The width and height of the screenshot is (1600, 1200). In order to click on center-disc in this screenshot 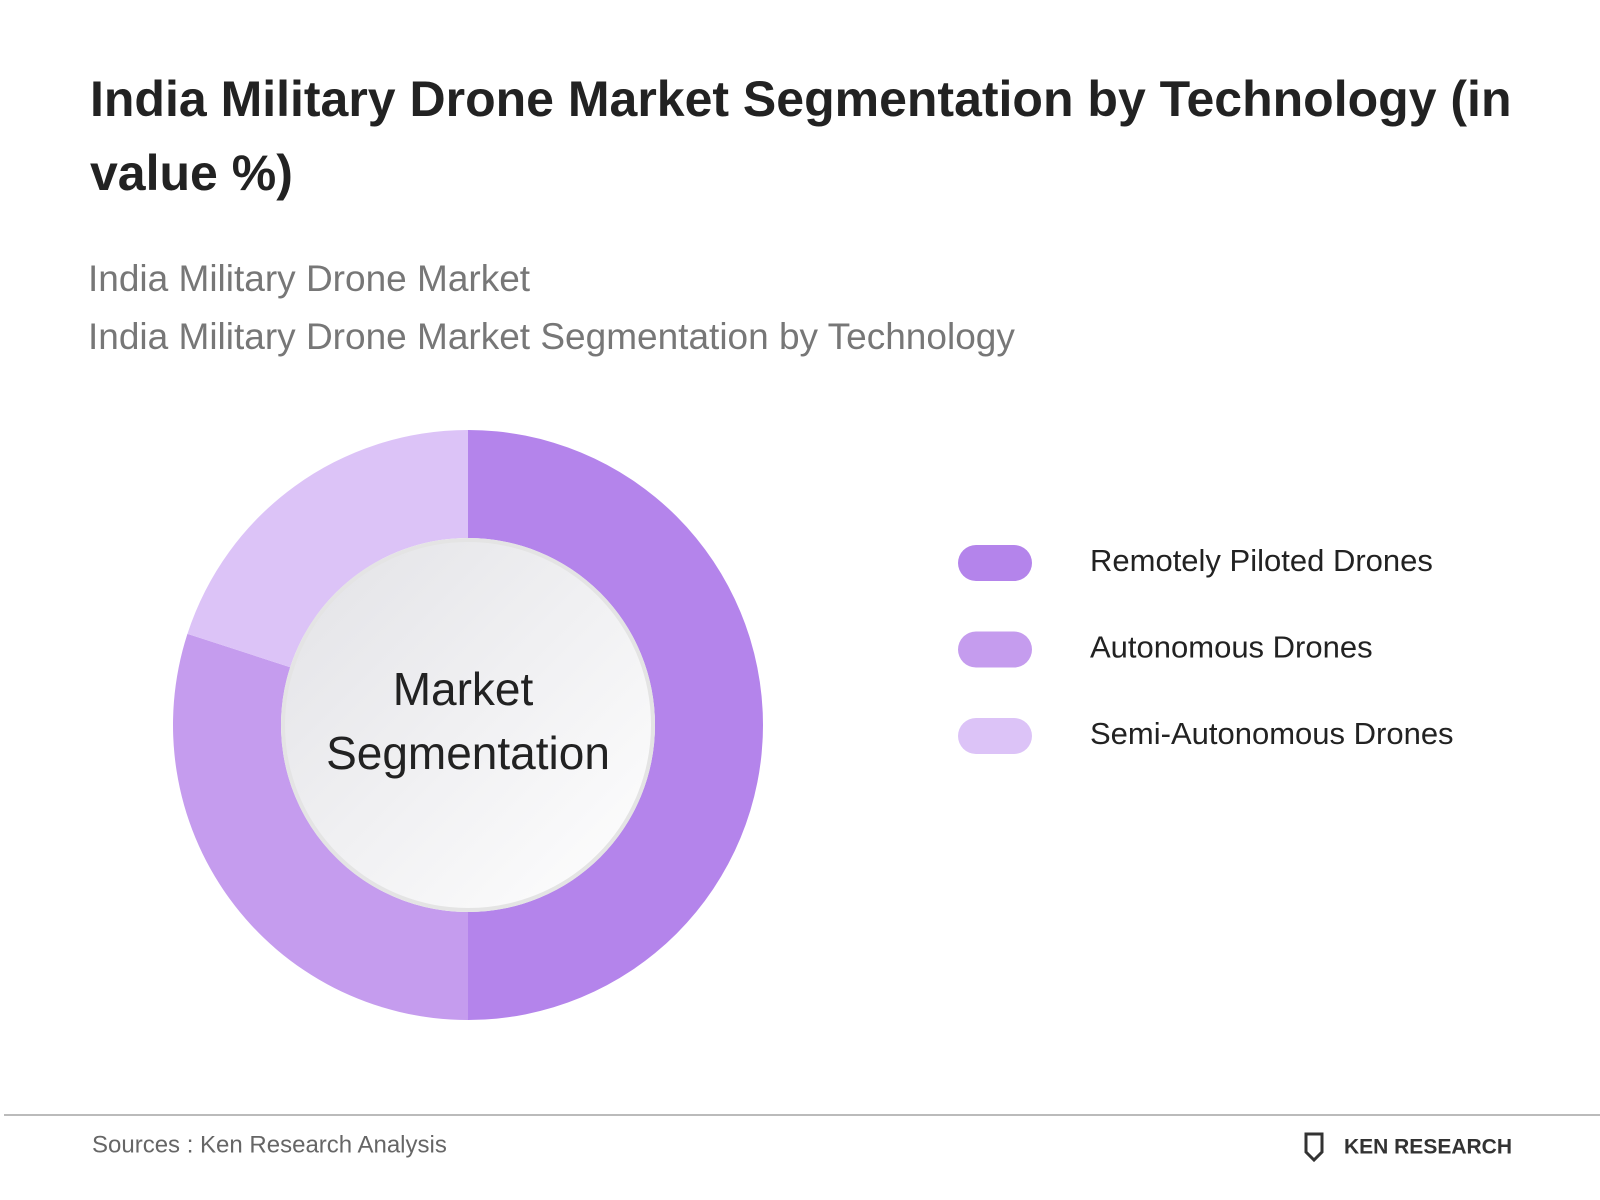, I will do `click(468, 725)`.